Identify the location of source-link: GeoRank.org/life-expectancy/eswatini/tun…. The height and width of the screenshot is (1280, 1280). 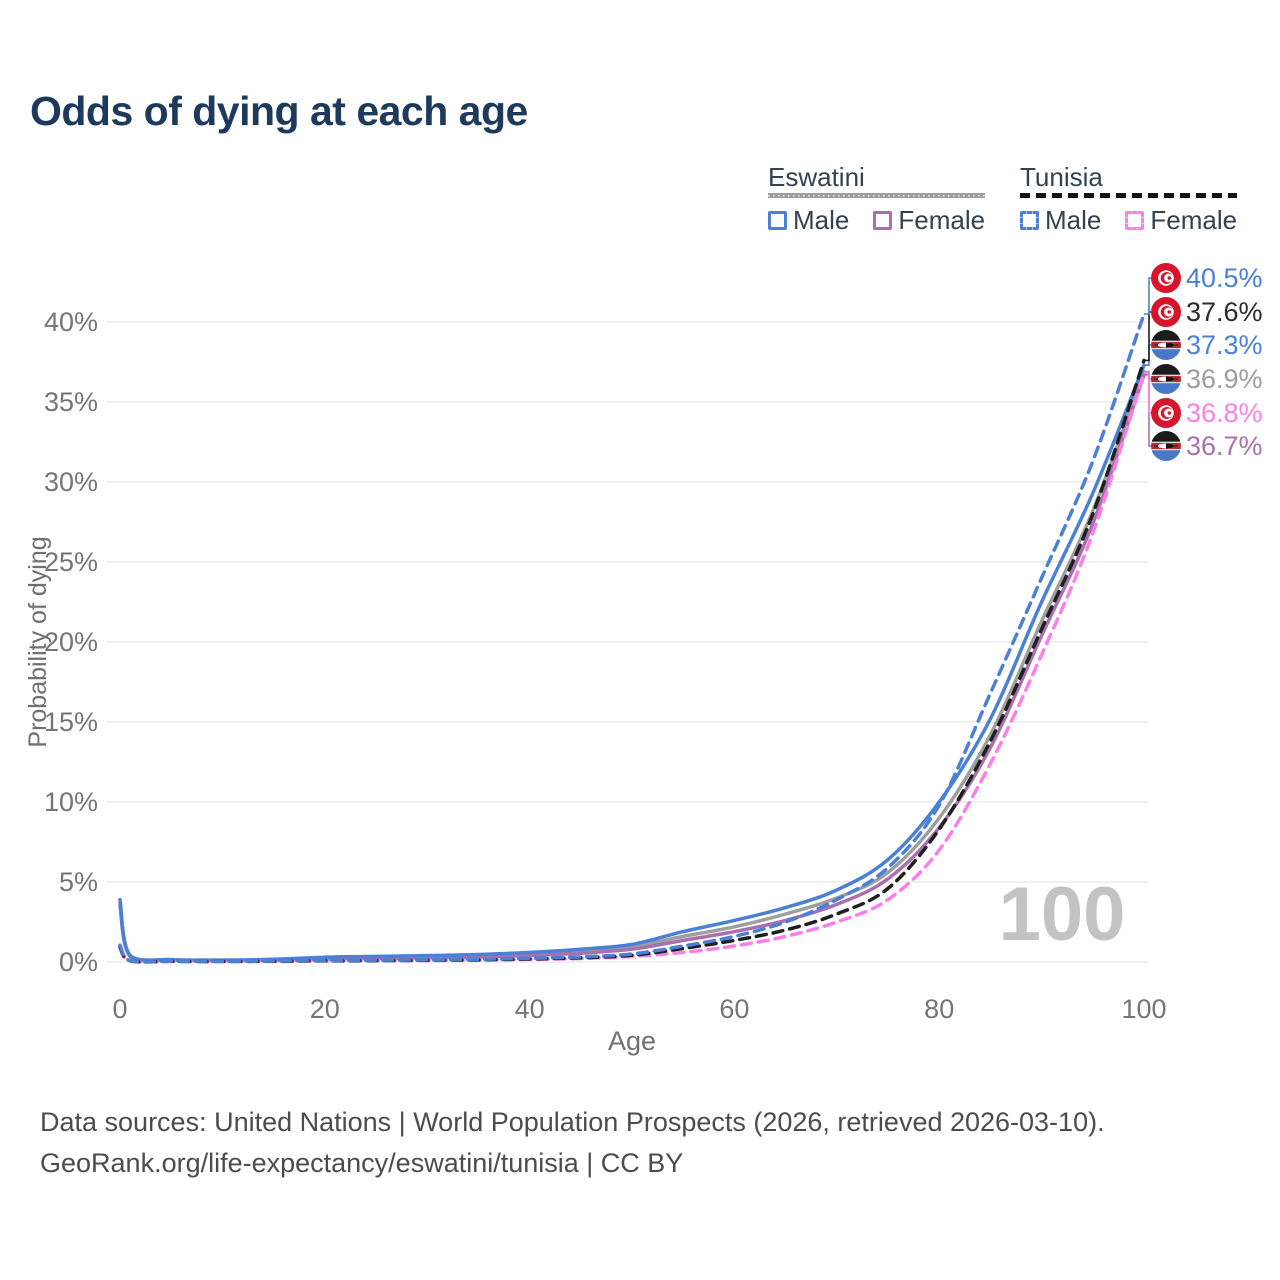
(362, 1163).